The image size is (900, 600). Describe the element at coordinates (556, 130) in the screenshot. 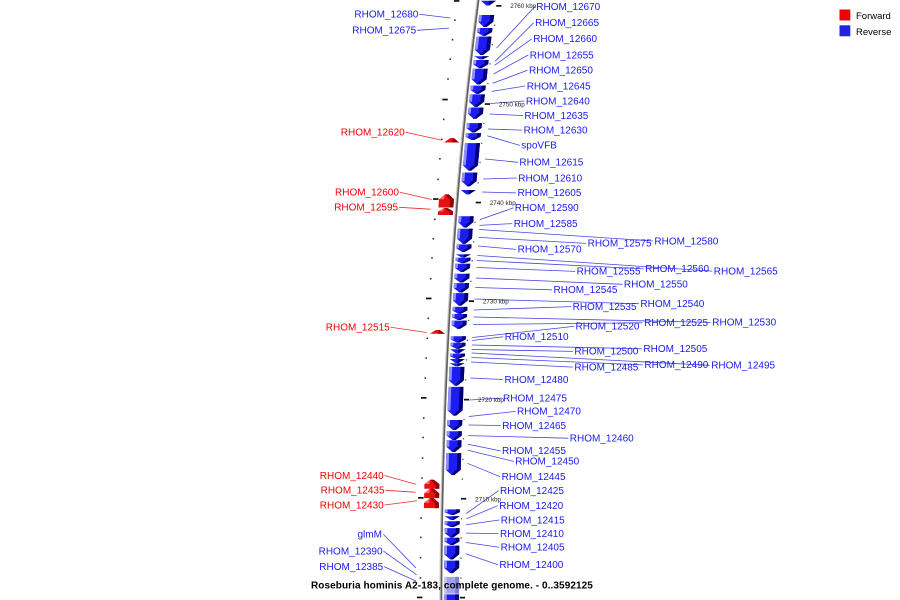

I see `svg-text: RHOM_12630` at that location.